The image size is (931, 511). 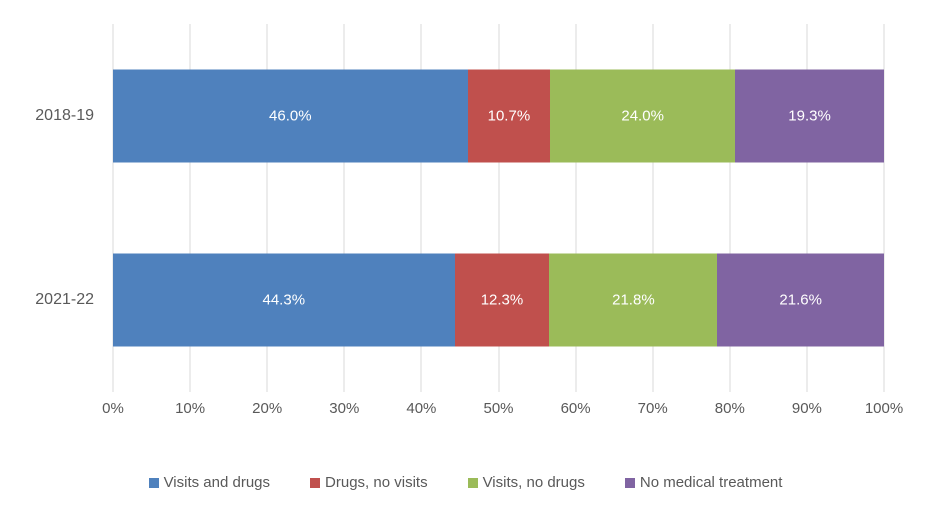 I want to click on bar-segment: 44.3%, so click(x=284, y=300).